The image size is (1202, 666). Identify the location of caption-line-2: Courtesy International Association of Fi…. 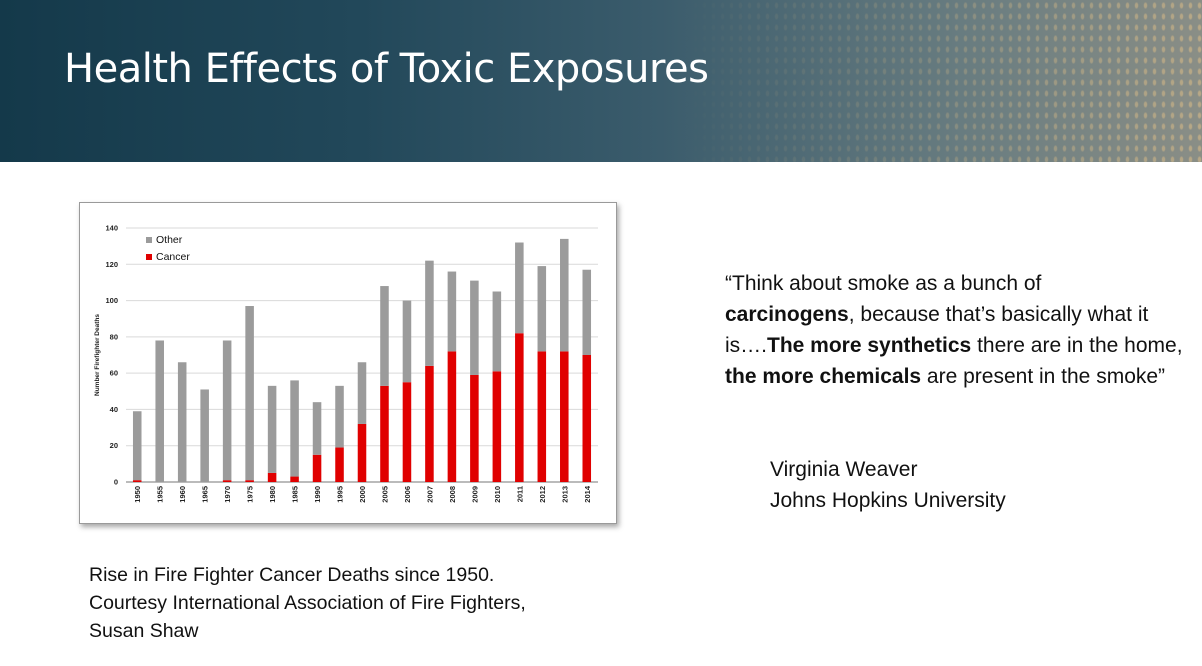
(307, 603).